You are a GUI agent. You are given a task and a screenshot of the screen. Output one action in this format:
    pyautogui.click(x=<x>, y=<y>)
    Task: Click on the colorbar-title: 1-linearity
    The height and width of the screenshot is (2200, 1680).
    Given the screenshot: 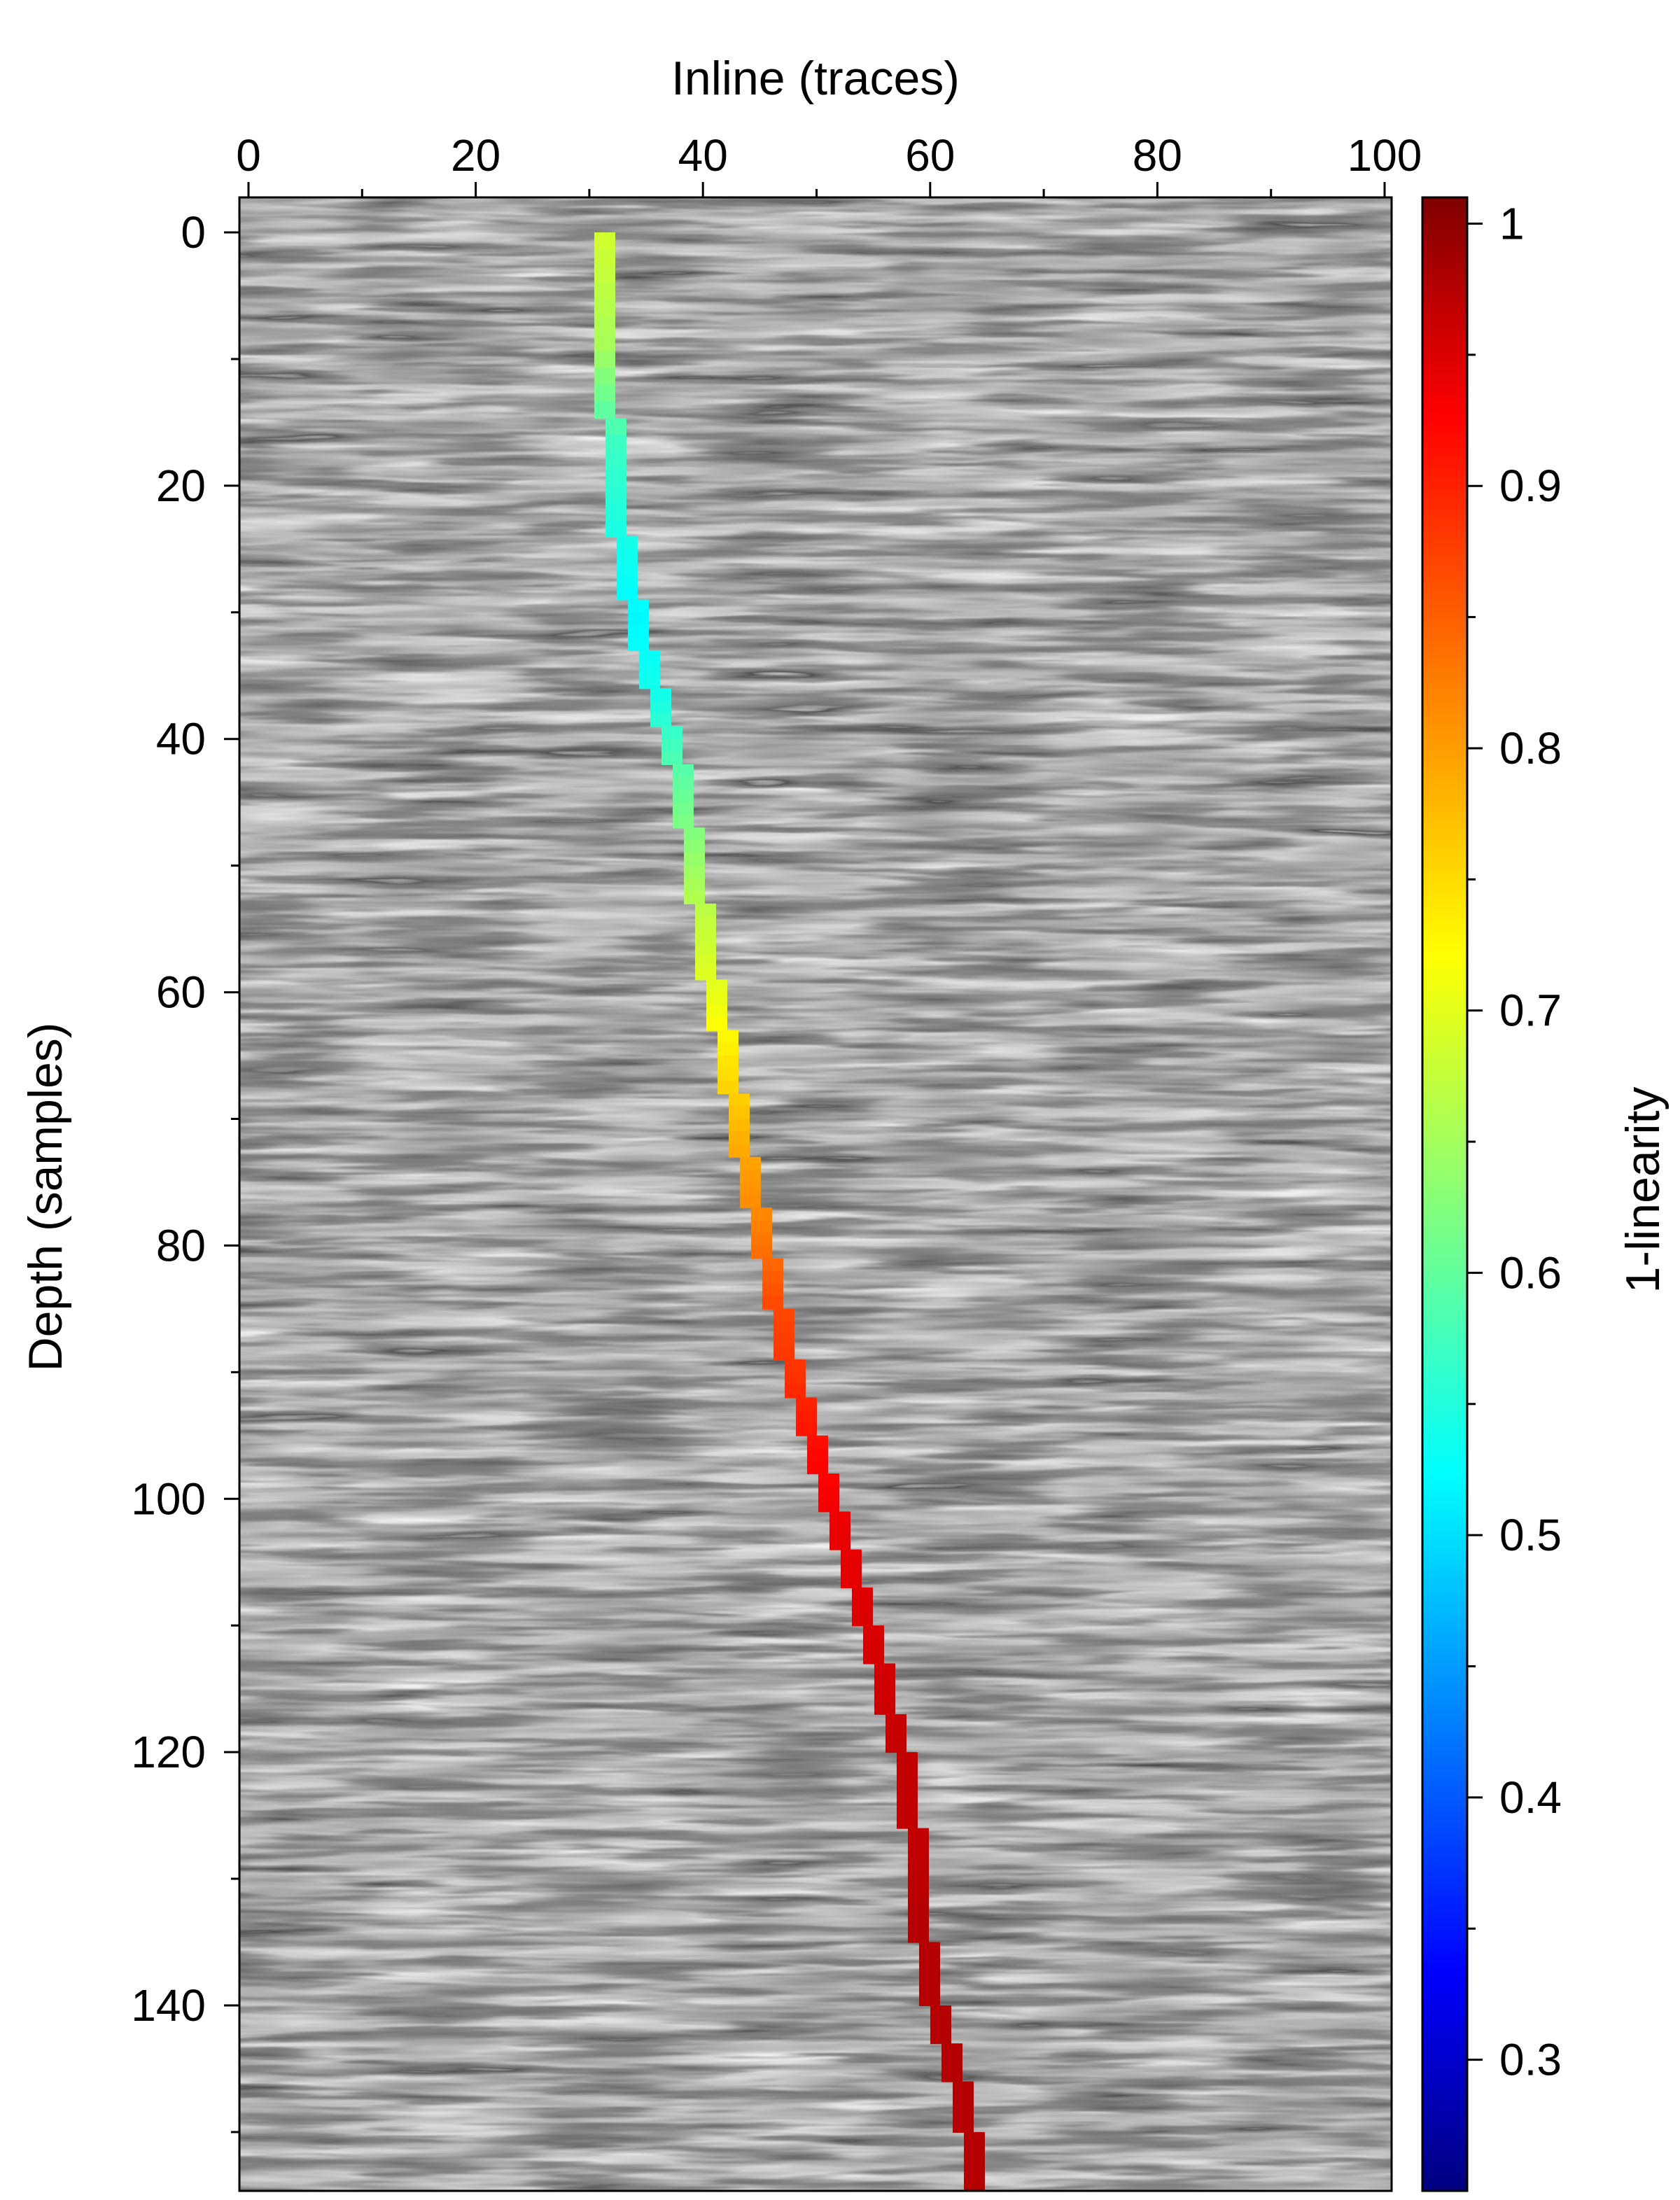 What is the action you would take?
    pyautogui.click(x=1643, y=1190)
    